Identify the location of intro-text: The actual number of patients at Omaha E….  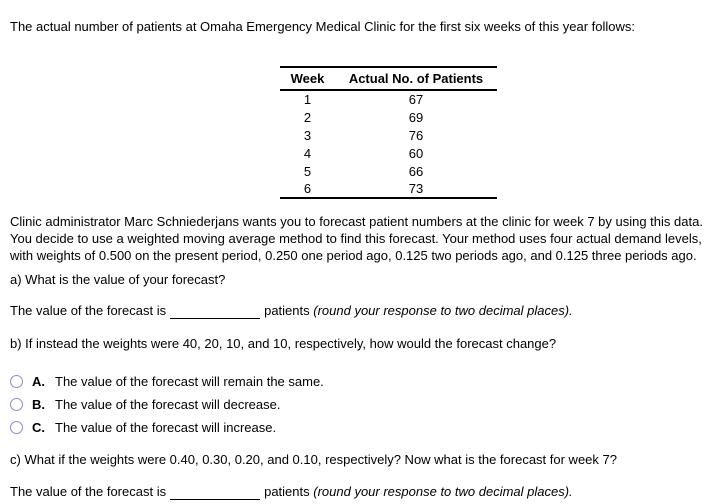
(322, 26).